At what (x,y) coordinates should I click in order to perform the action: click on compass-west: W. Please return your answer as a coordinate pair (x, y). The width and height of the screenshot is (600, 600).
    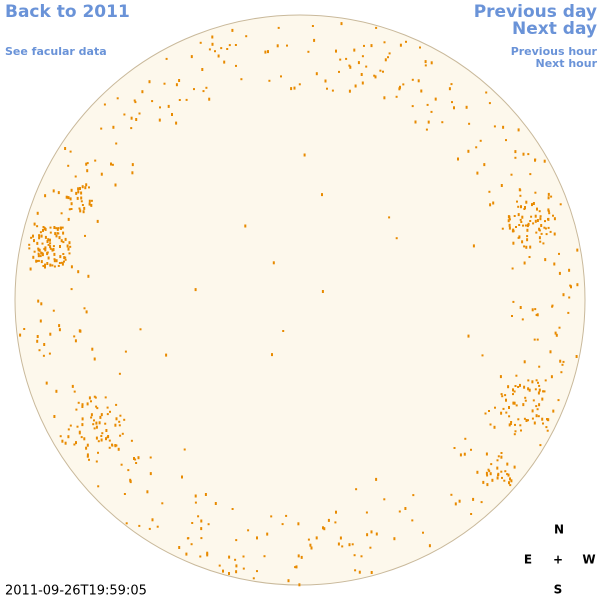
    Looking at the image, I should click on (588, 560).